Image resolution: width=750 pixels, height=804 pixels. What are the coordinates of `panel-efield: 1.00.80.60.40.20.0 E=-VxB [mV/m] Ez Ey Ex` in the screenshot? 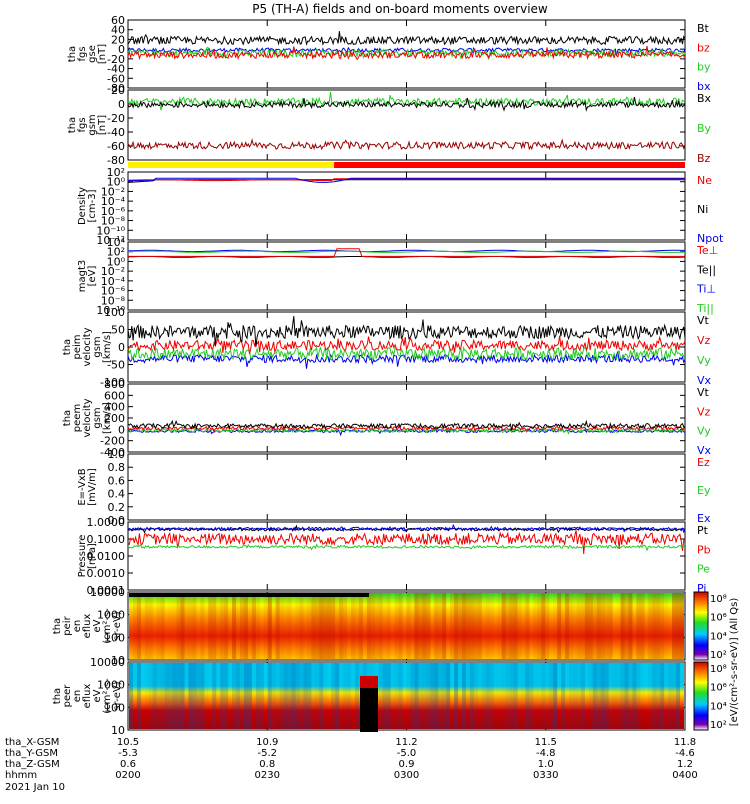 It's located at (394, 487).